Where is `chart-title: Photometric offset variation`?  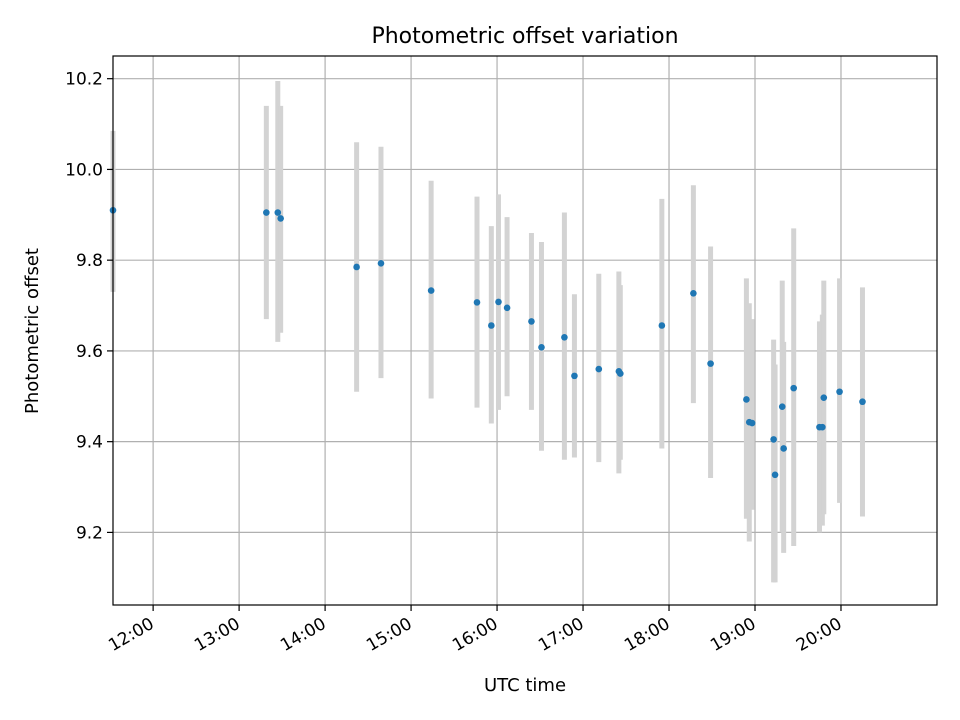
chart-title: Photometric offset variation is located at coordinates (524, 36).